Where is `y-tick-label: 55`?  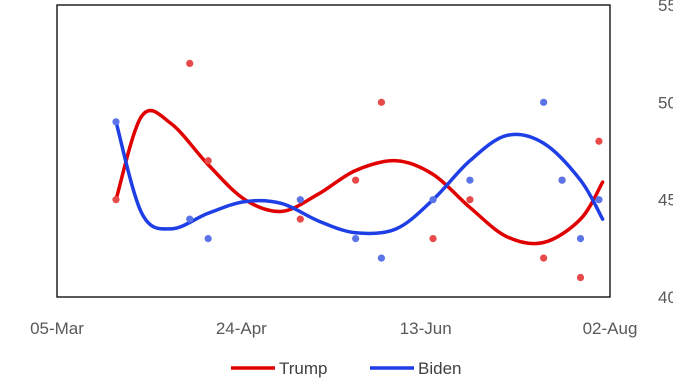
y-tick-label: 55 is located at coordinates (665, 7).